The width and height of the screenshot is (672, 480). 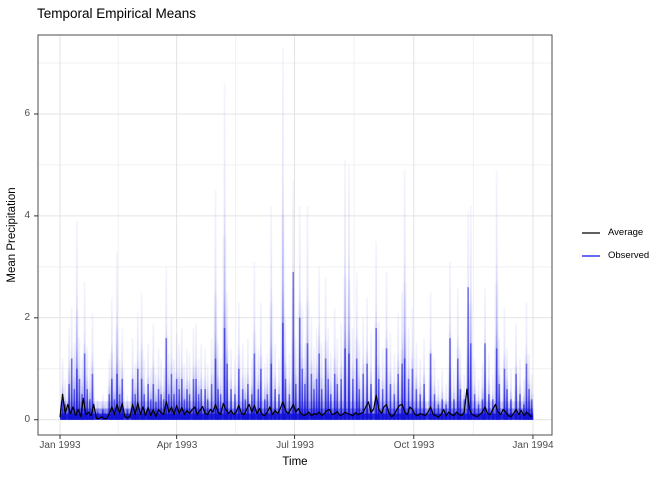 What do you see at coordinates (27, 317) in the screenshot?
I see `y-tick-label-2: 2` at bounding box center [27, 317].